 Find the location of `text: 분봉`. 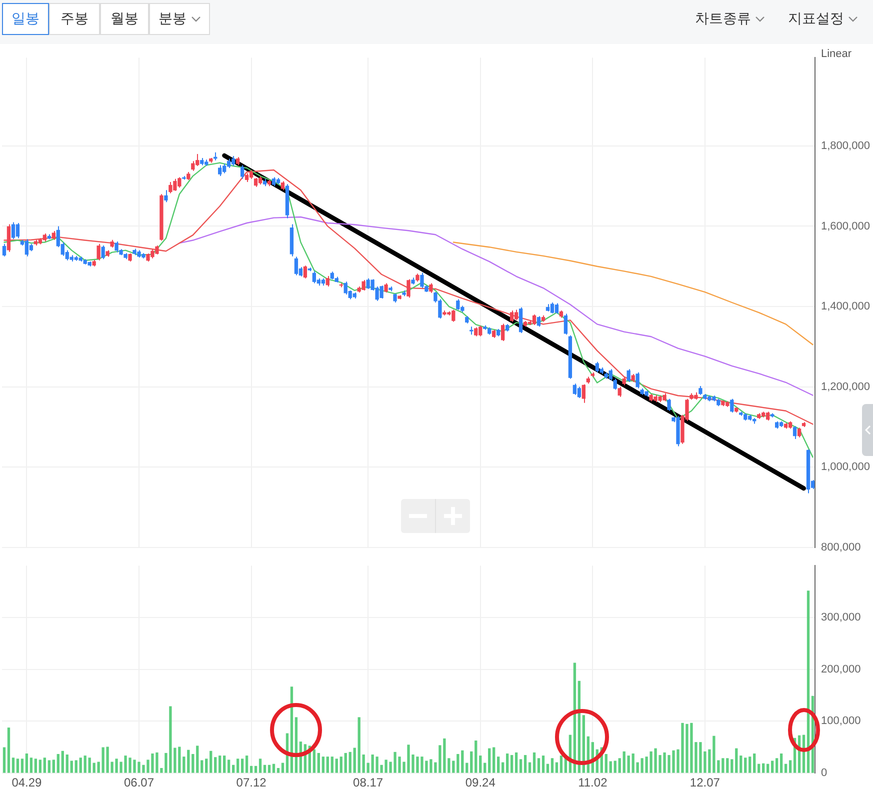

text: 분봉 is located at coordinates (172, 19).